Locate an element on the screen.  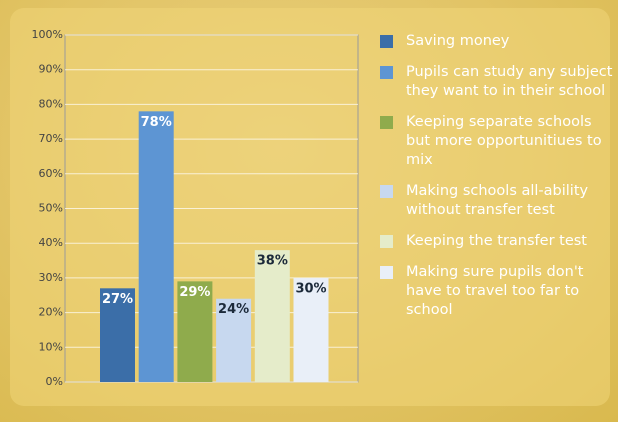
y-tick-label: 90% is located at coordinates (51, 69).